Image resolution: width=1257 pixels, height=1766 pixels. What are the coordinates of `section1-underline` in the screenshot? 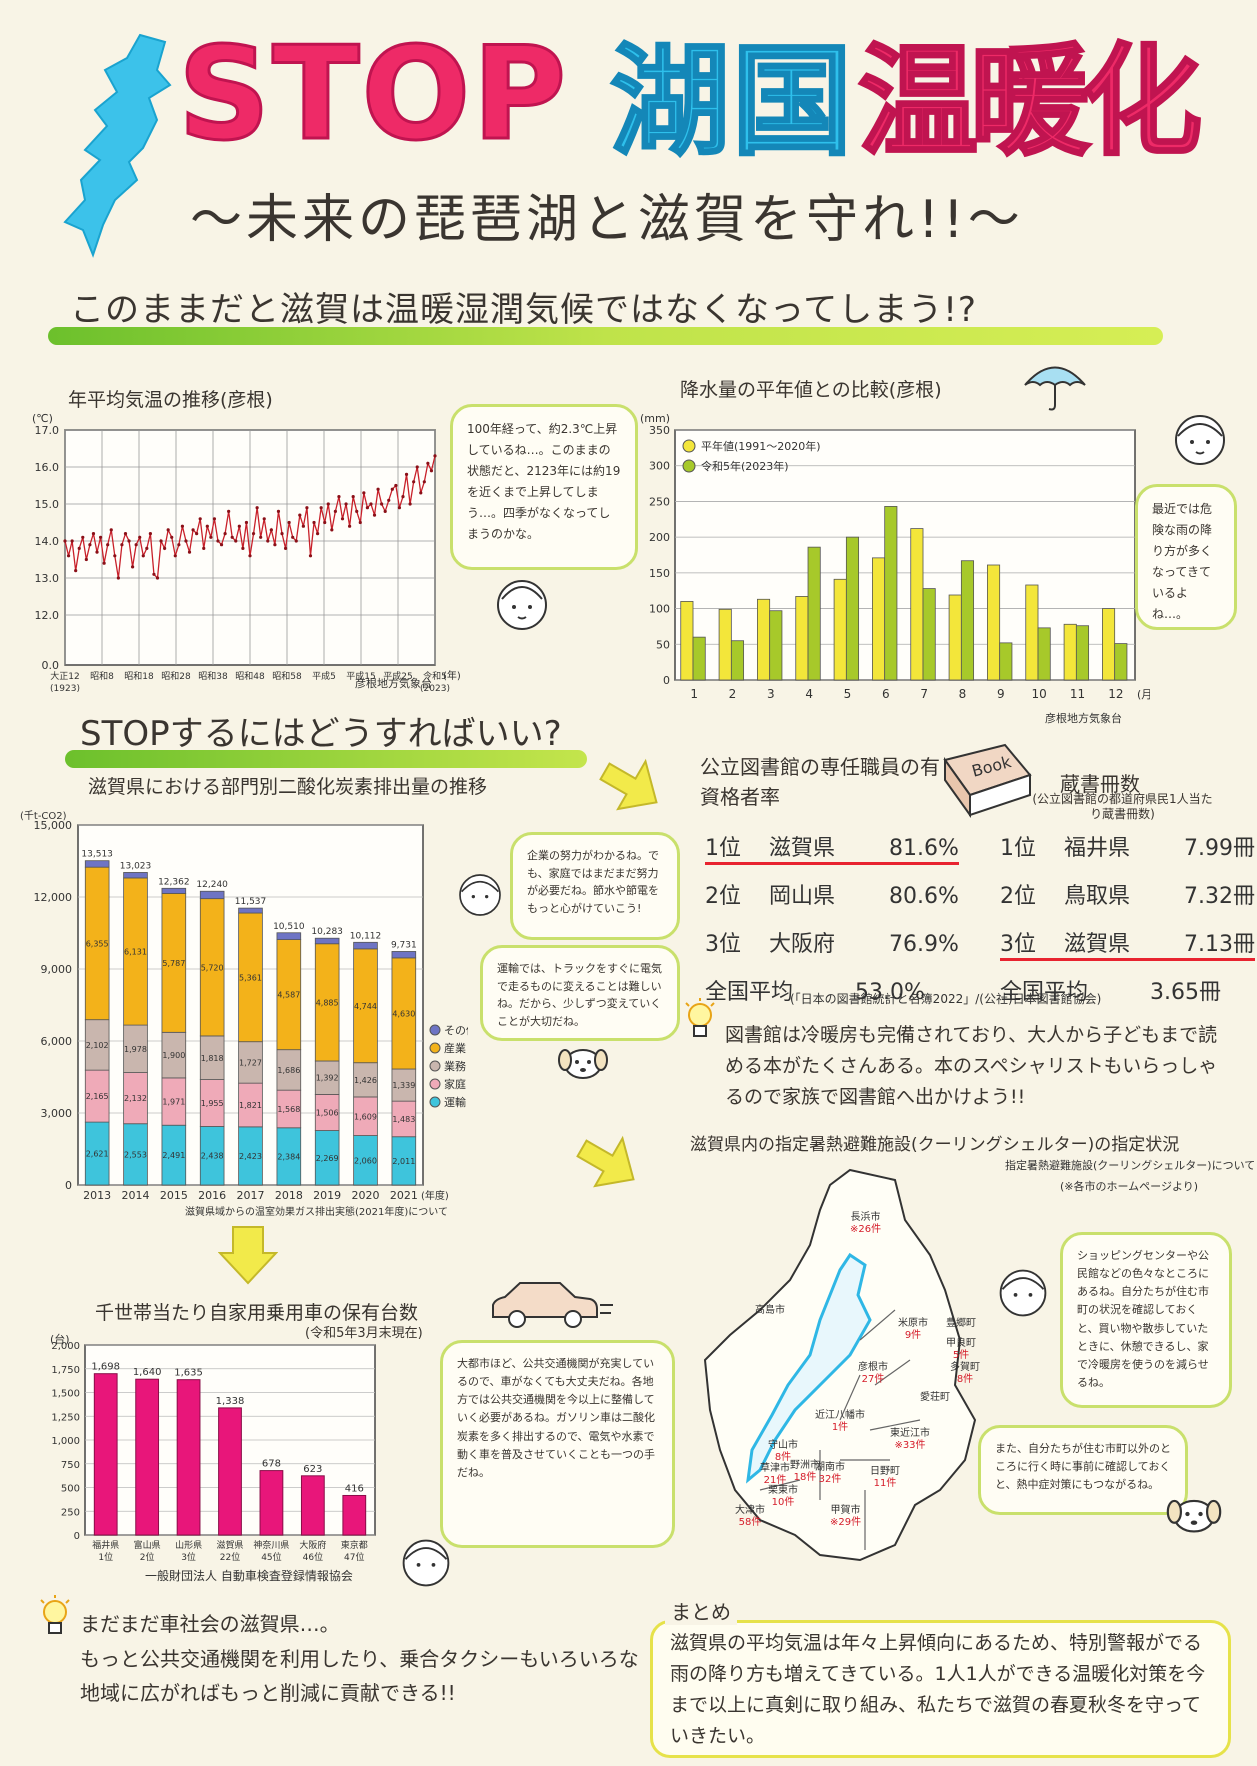 It's located at (605, 336).